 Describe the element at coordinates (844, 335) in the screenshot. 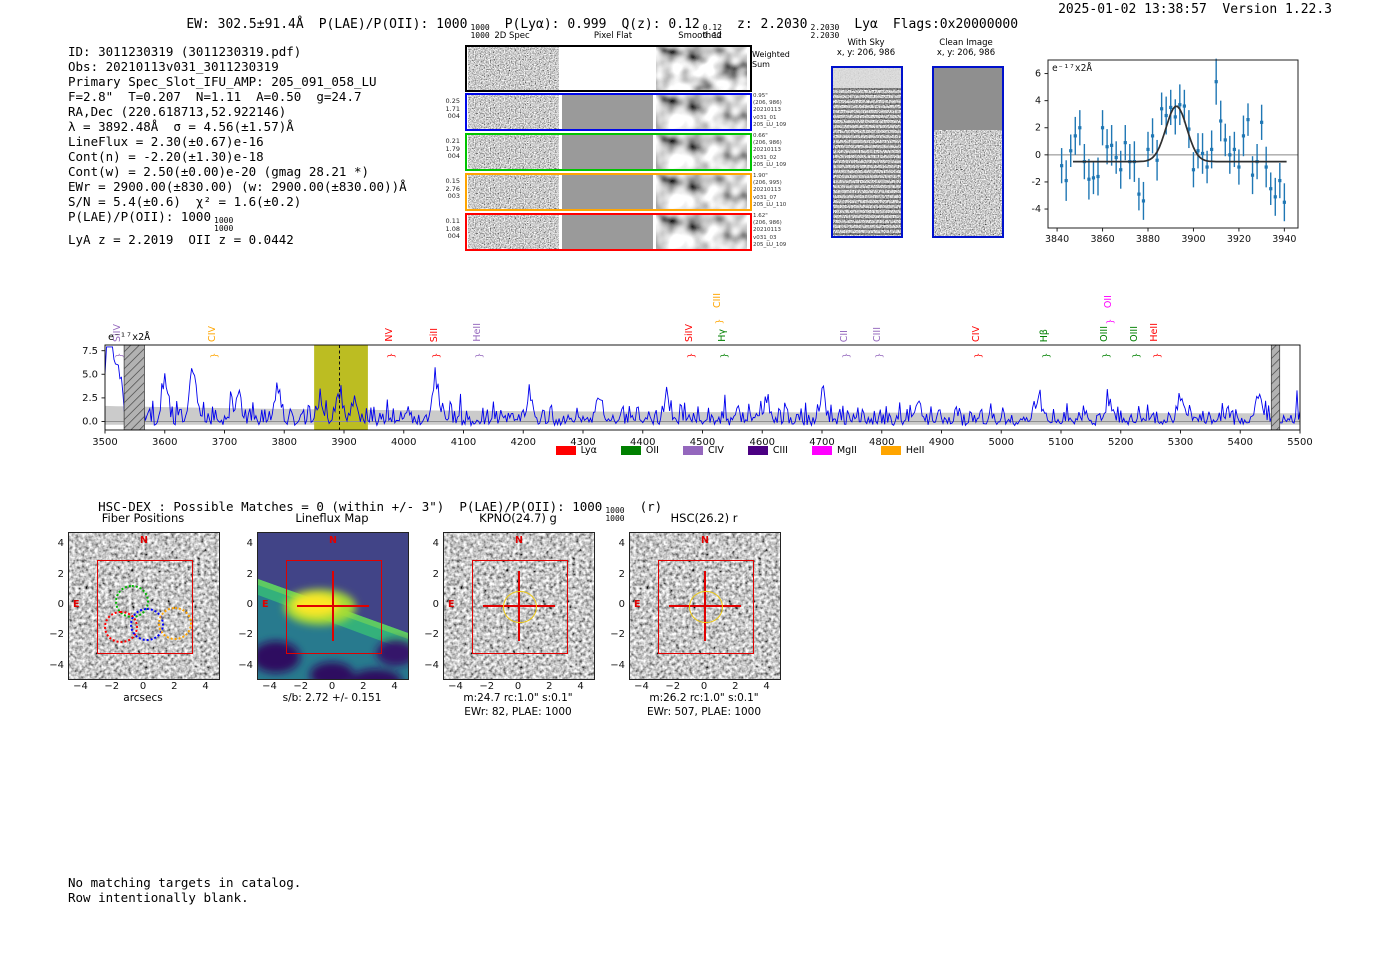

I see `line-label-cii: CII` at that location.